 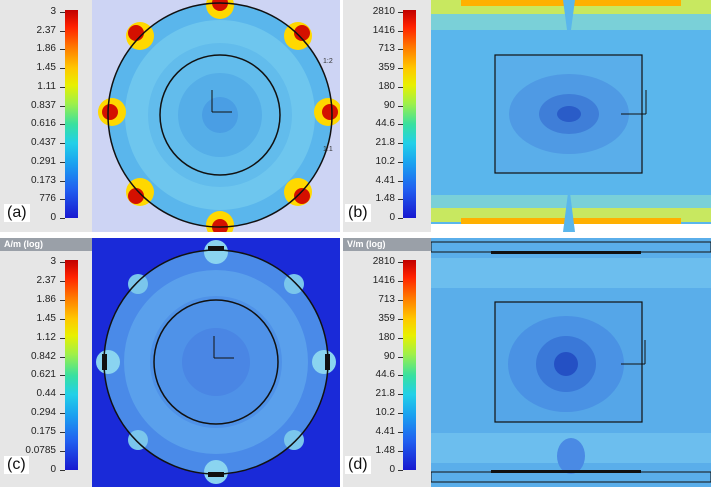 What do you see at coordinates (385, 394) in the screenshot?
I see `tick-label: 21.8` at bounding box center [385, 394].